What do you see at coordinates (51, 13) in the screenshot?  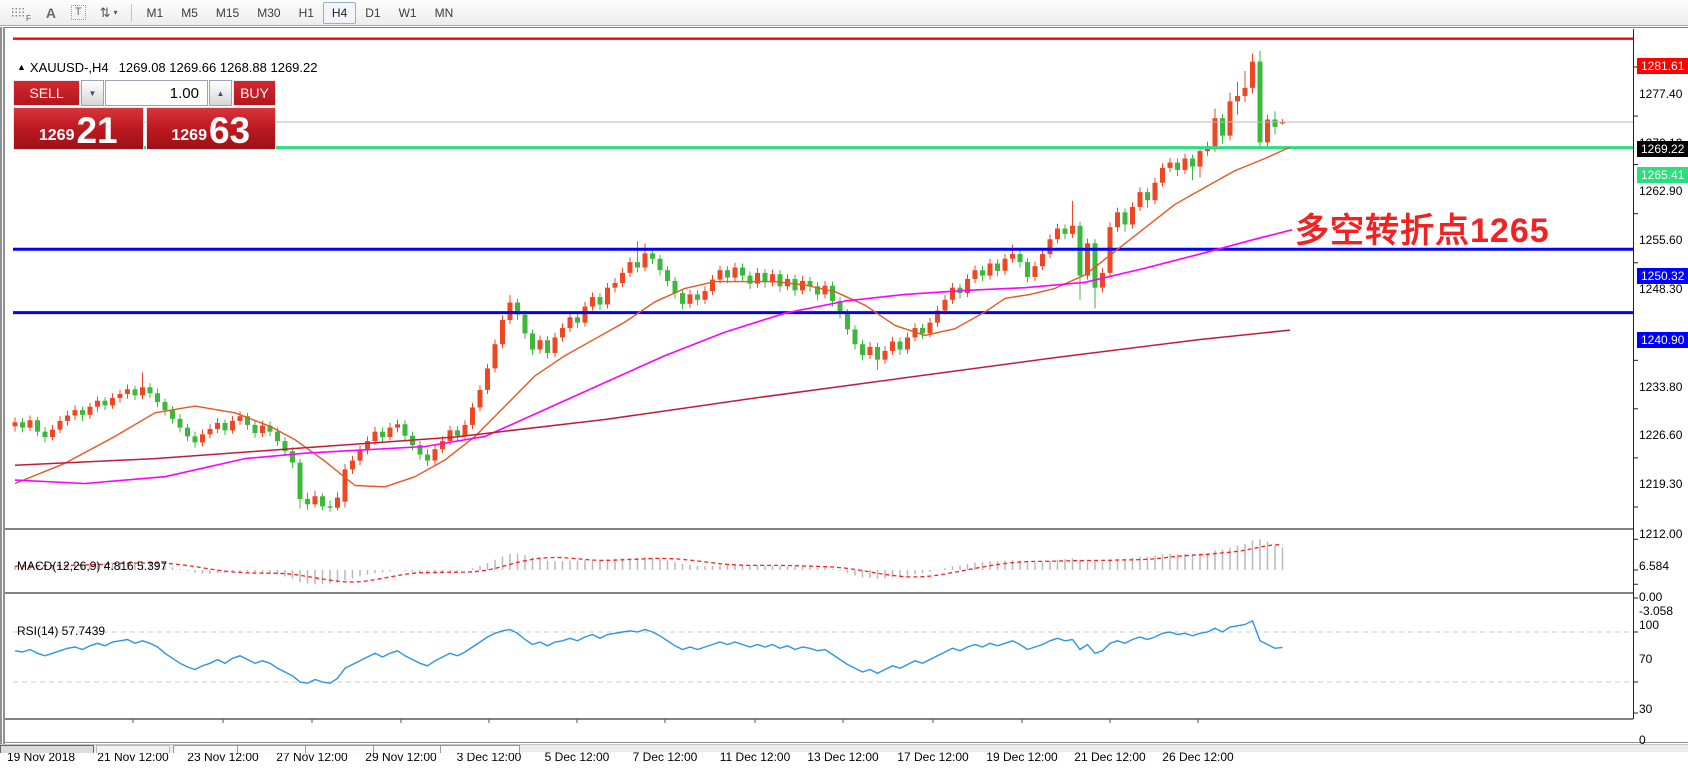 I see `font-arrow-icon: A` at bounding box center [51, 13].